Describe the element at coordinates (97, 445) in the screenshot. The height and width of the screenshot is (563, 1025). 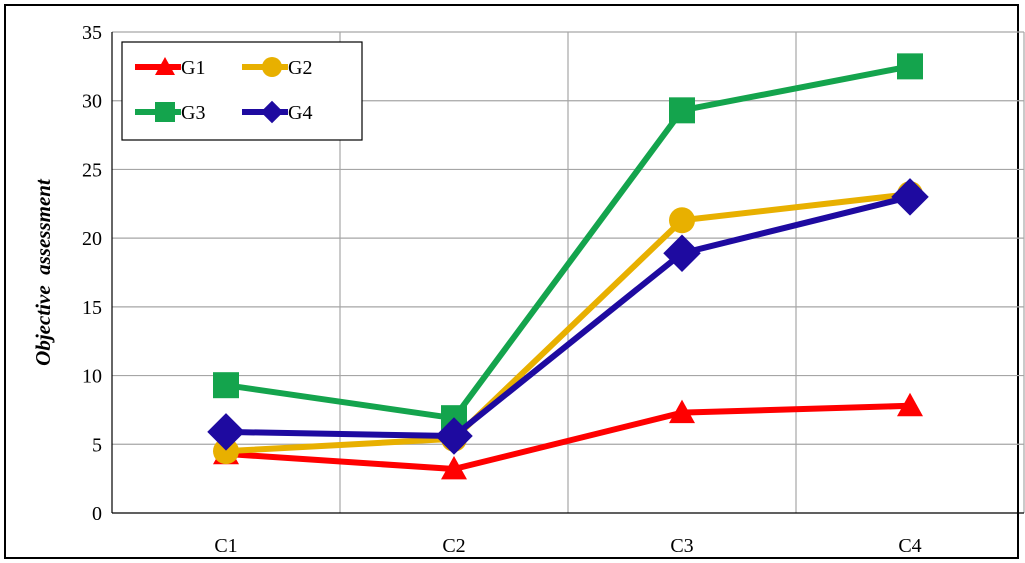
I see `y-tick-label: 5` at that location.